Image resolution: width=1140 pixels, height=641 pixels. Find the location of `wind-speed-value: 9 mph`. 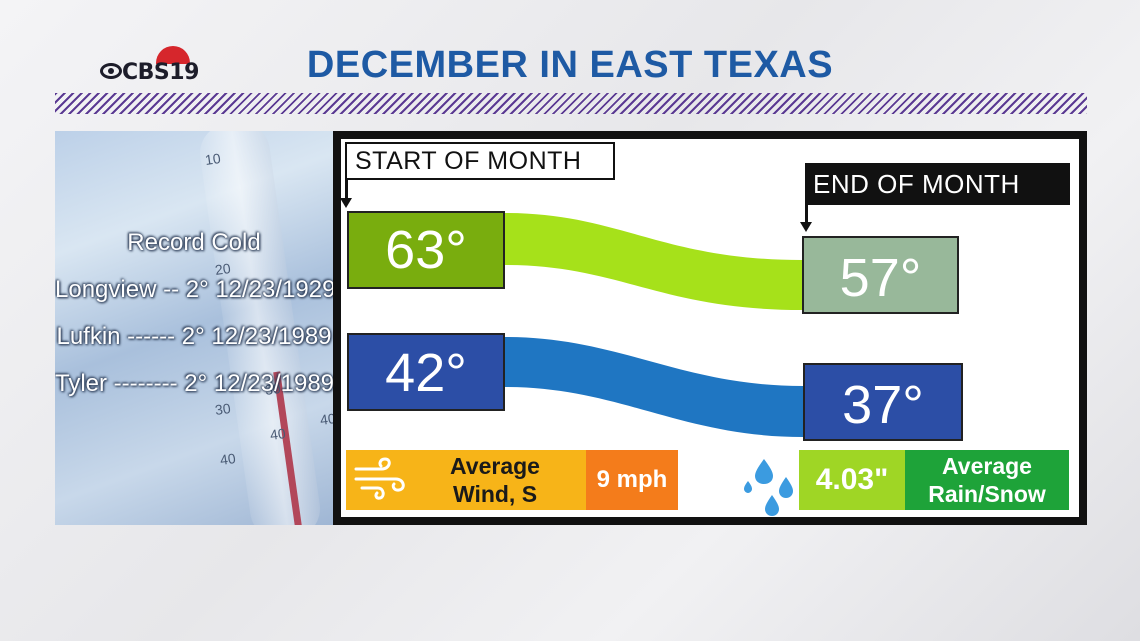

wind-speed-value: 9 mph is located at coordinates (632, 480).